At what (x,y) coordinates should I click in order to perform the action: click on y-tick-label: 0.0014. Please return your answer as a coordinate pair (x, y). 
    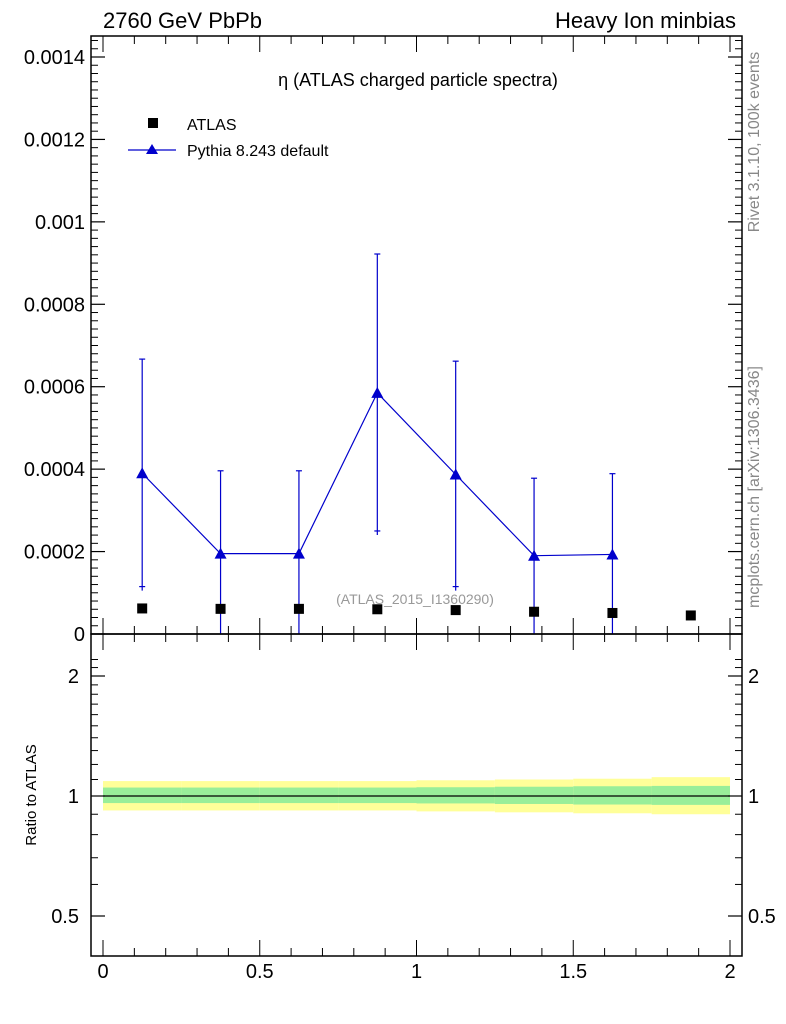
    Looking at the image, I should click on (54, 58).